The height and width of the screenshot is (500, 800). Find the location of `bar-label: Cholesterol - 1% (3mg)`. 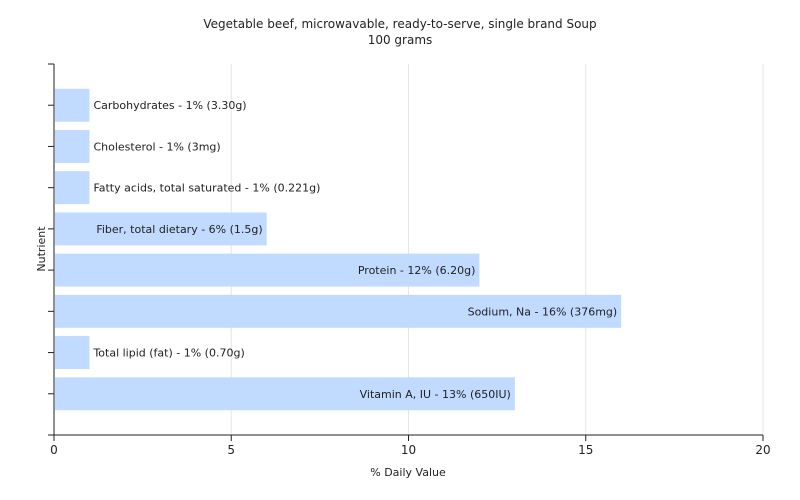

bar-label: Cholesterol - 1% (3mg) is located at coordinates (156, 146).